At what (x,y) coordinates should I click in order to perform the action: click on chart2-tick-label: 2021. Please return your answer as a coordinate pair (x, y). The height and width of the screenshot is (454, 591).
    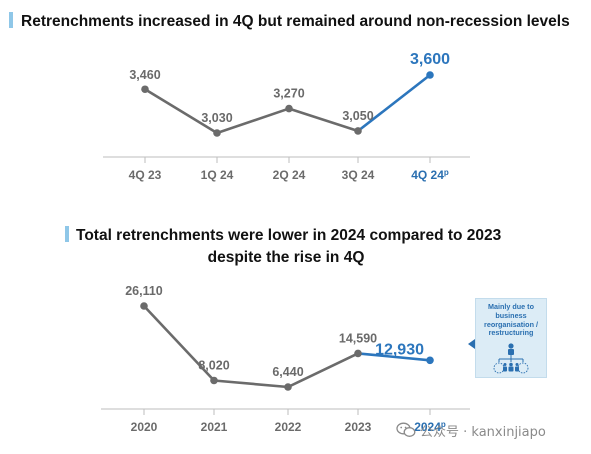
    Looking at the image, I should click on (214, 427).